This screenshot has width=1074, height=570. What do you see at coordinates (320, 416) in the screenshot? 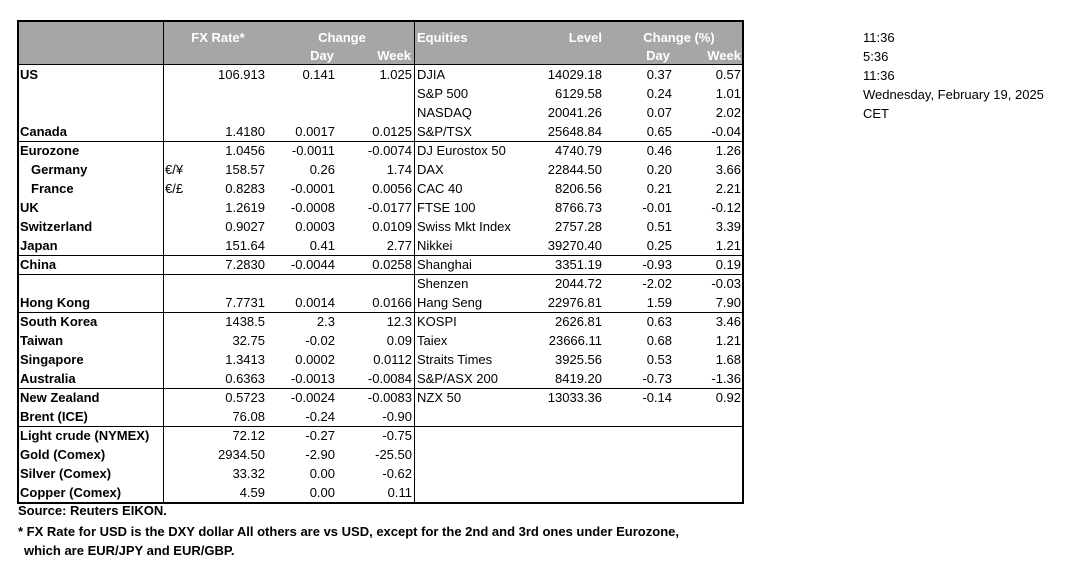
I see `fx-day-cell: -0.24` at bounding box center [320, 416].